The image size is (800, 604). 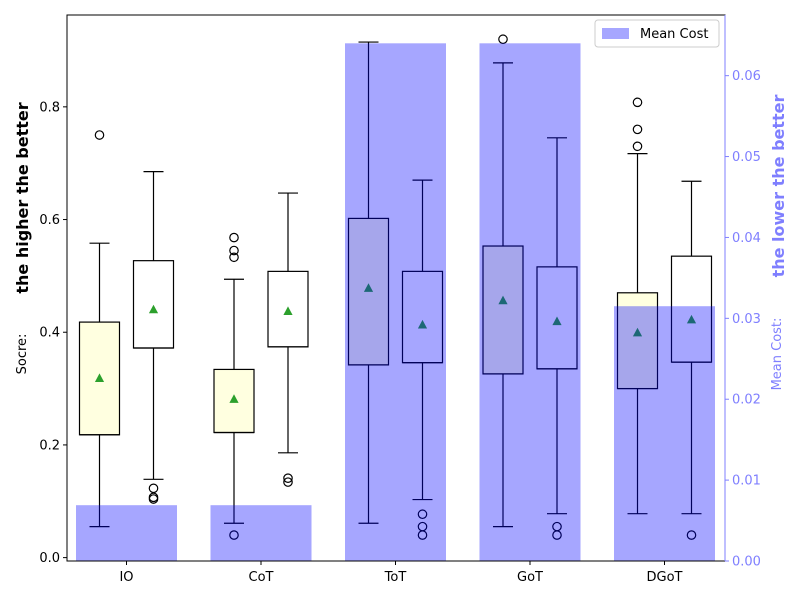 What do you see at coordinates (99, 329) in the screenshot?
I see `box-io-left` at bounding box center [99, 329].